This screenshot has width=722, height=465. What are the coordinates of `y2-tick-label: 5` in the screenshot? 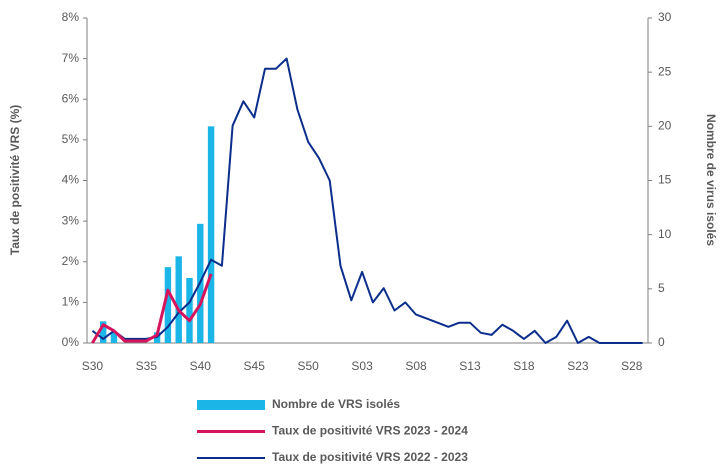 It's located at (661, 288).